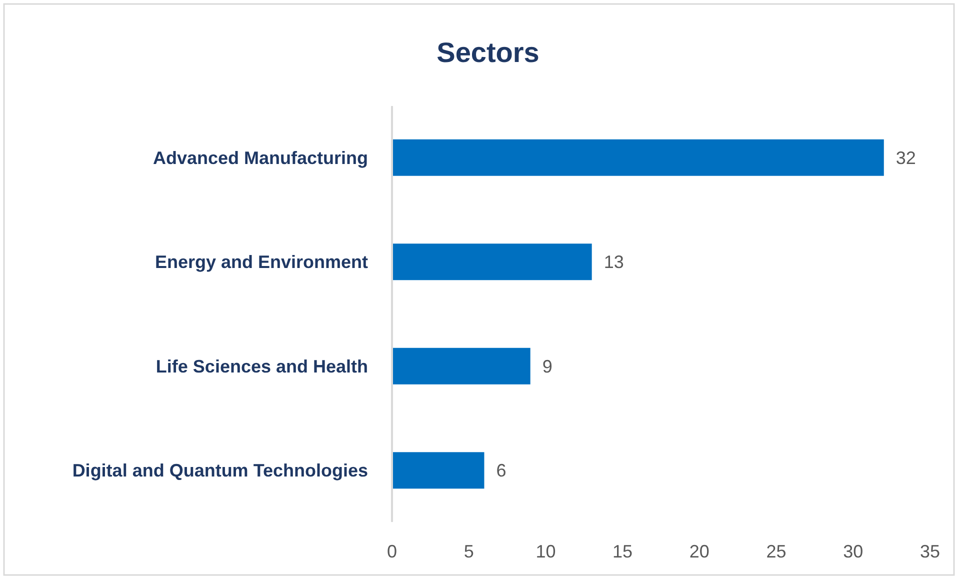 The width and height of the screenshot is (958, 579). What do you see at coordinates (776, 551) in the screenshot?
I see `x-tick-label: 25` at bounding box center [776, 551].